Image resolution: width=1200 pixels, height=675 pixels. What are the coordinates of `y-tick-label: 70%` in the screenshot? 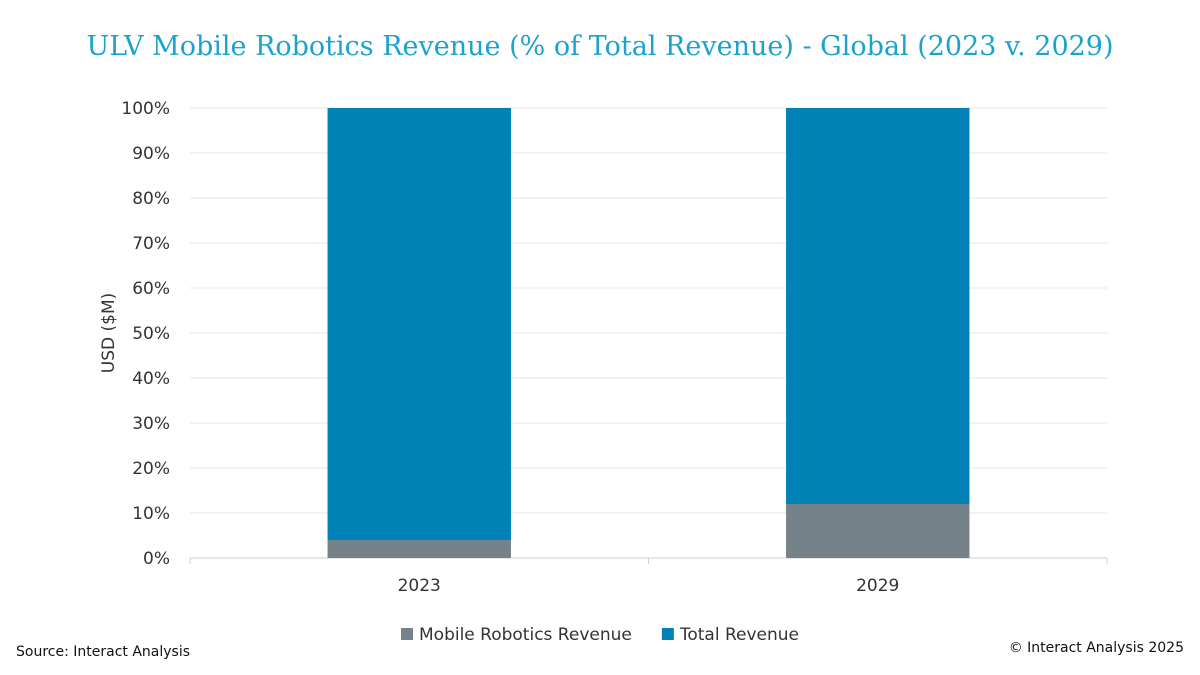 It's located at (151, 244).